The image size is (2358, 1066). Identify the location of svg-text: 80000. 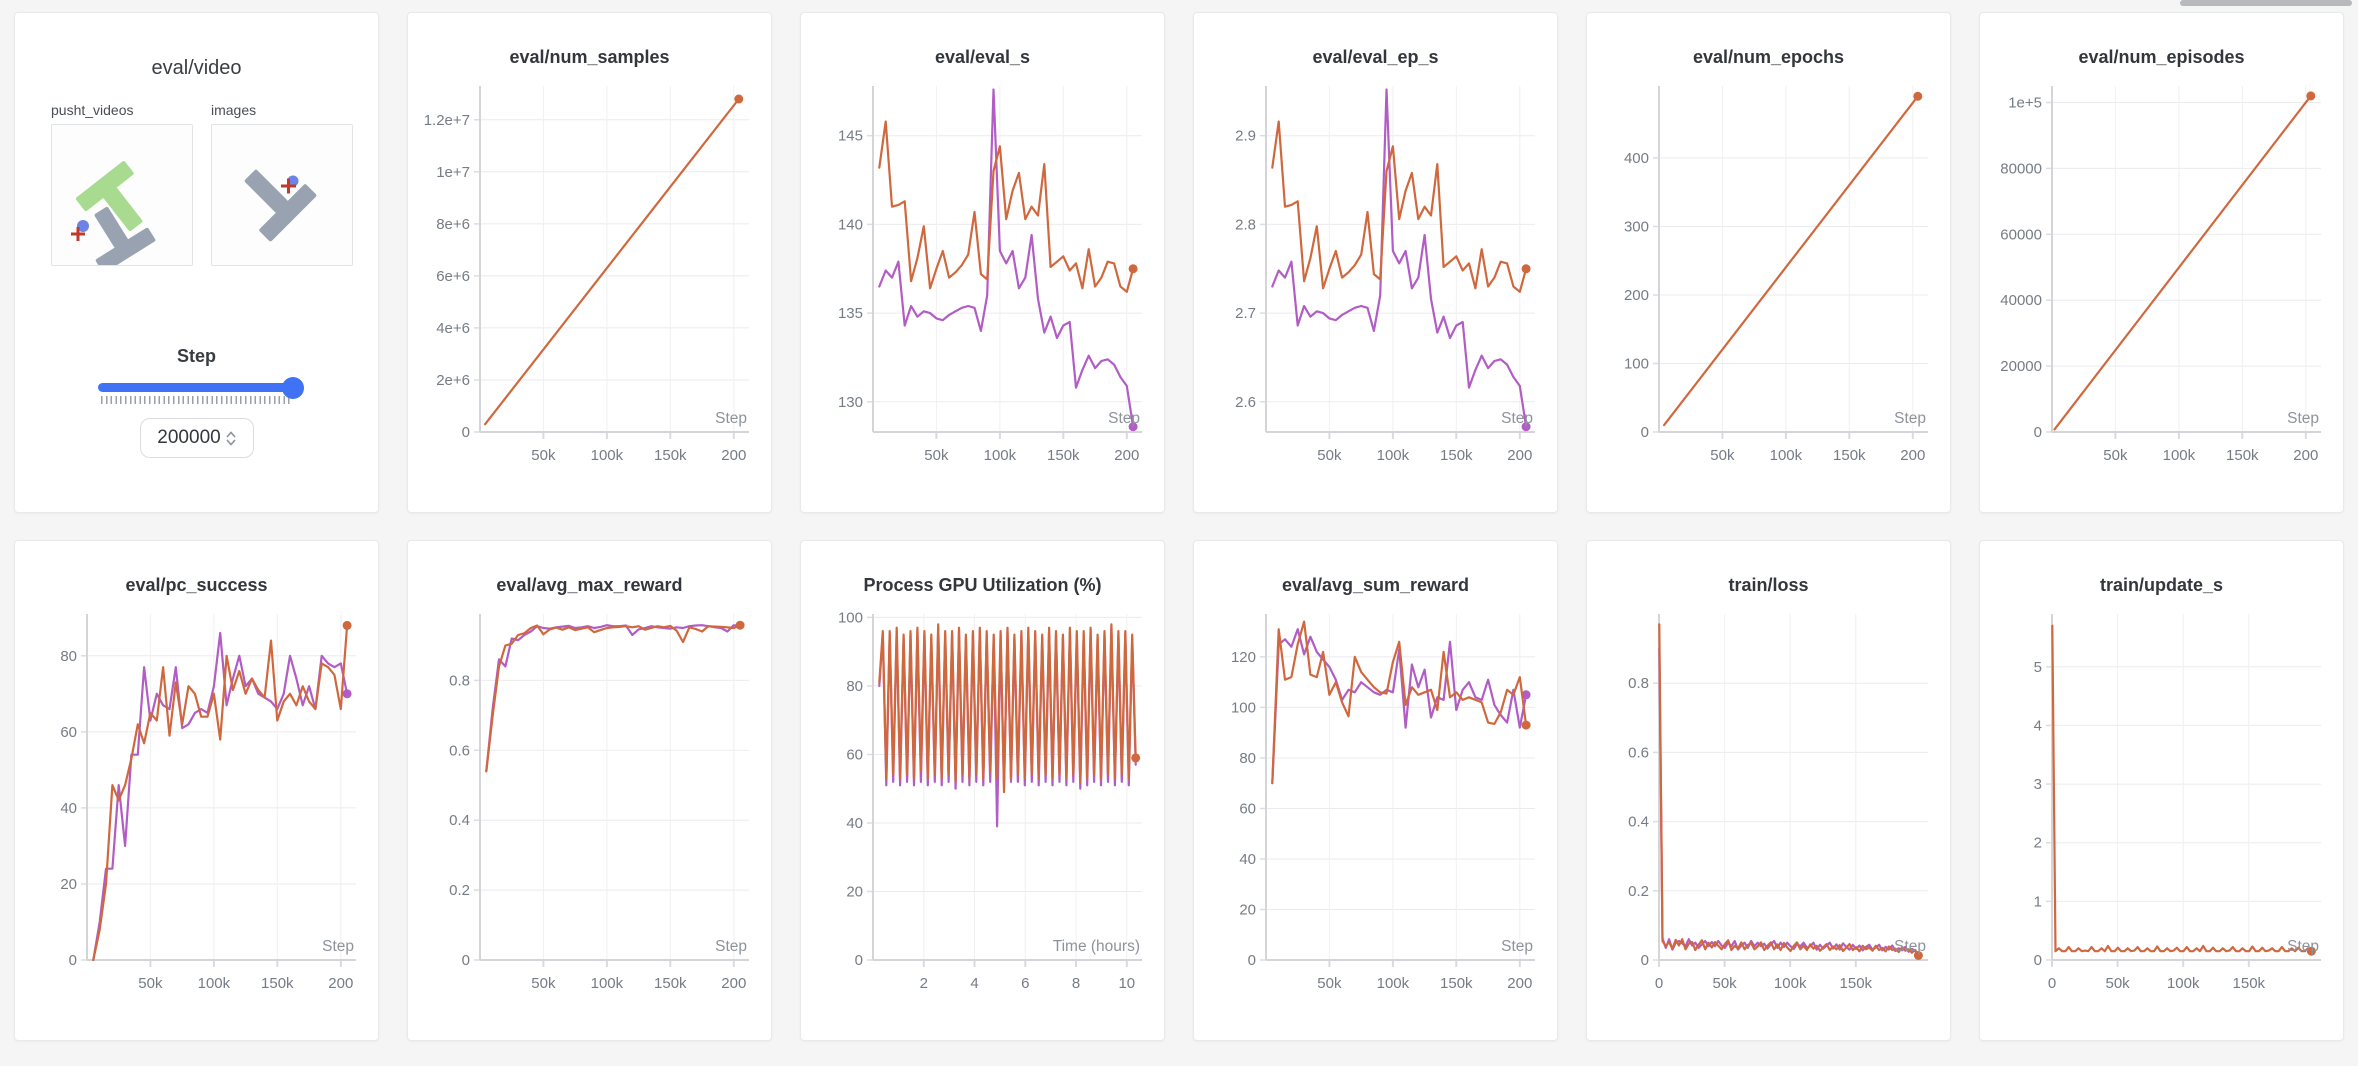
(2021, 168).